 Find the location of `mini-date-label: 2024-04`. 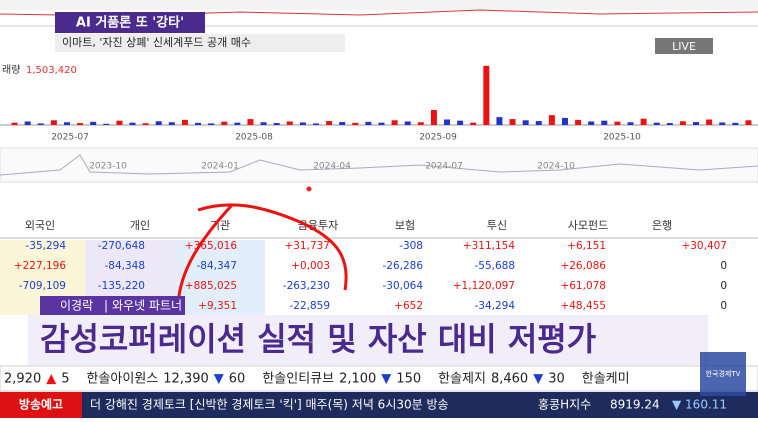

mini-date-label: 2024-04 is located at coordinates (332, 167).